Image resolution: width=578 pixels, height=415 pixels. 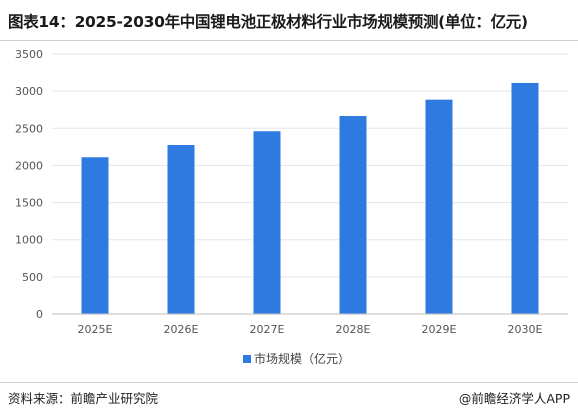 I want to click on y-tick-label: 3500, so click(x=29, y=54).